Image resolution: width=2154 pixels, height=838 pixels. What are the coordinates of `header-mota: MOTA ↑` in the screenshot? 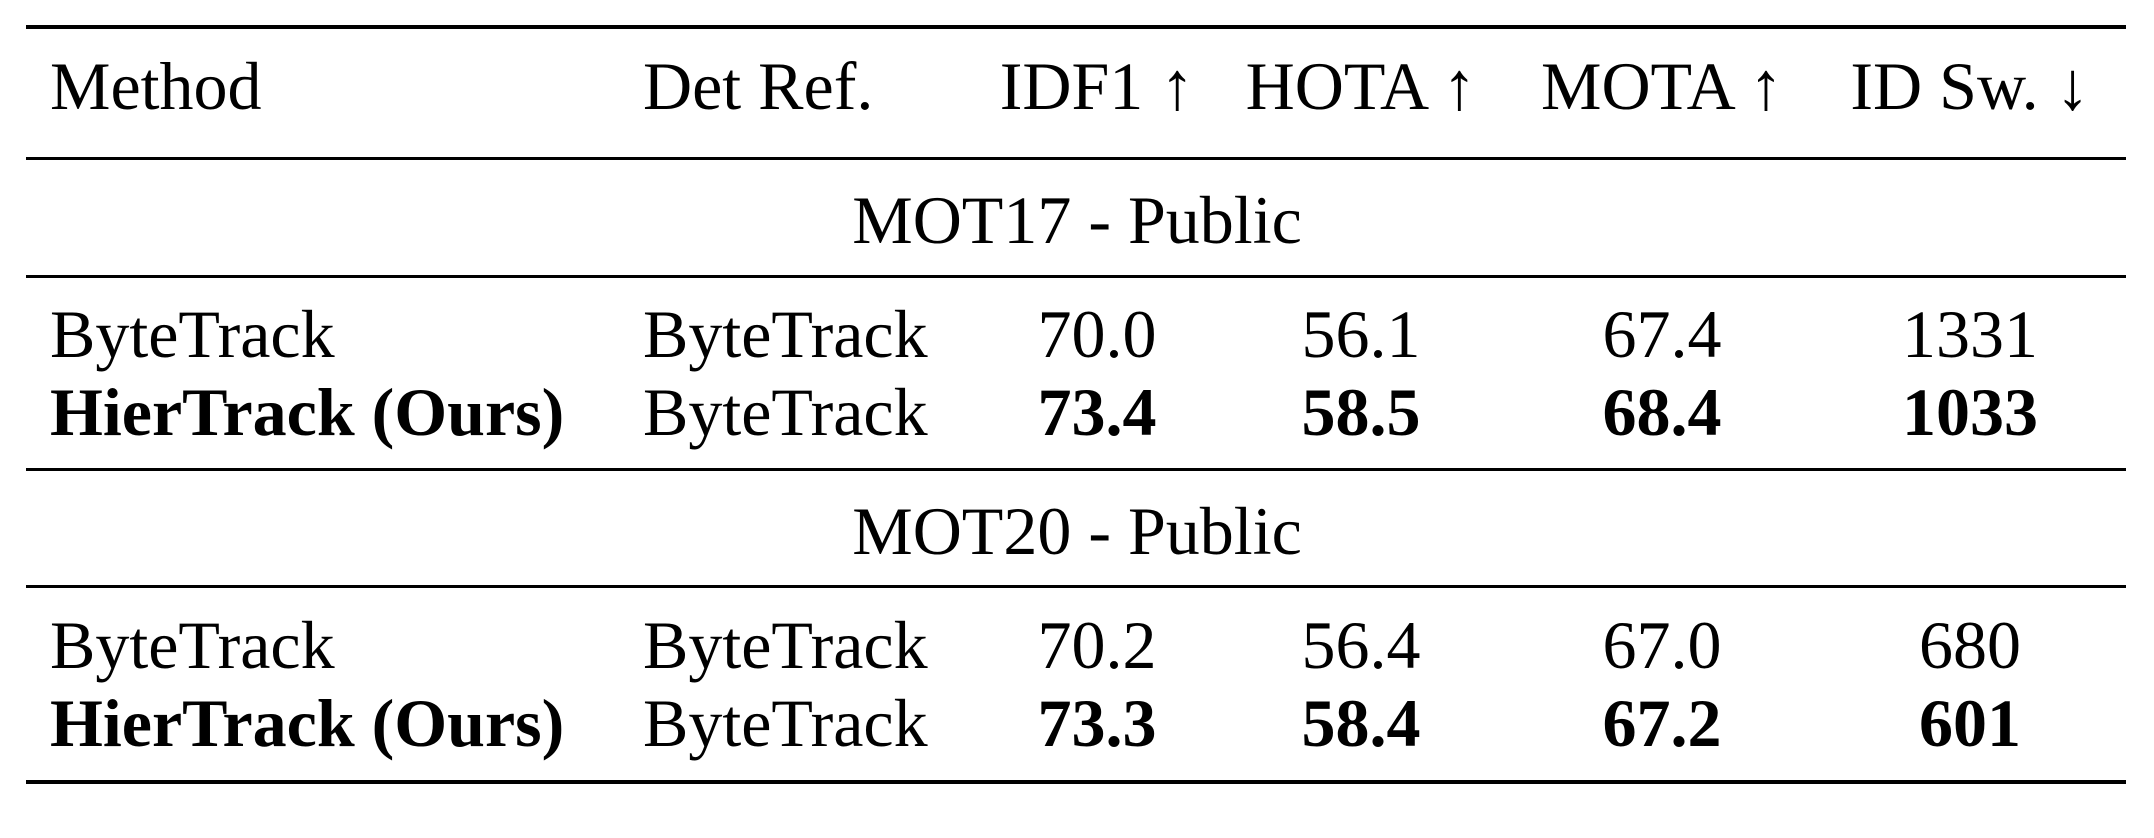 It's located at (1662, 86).